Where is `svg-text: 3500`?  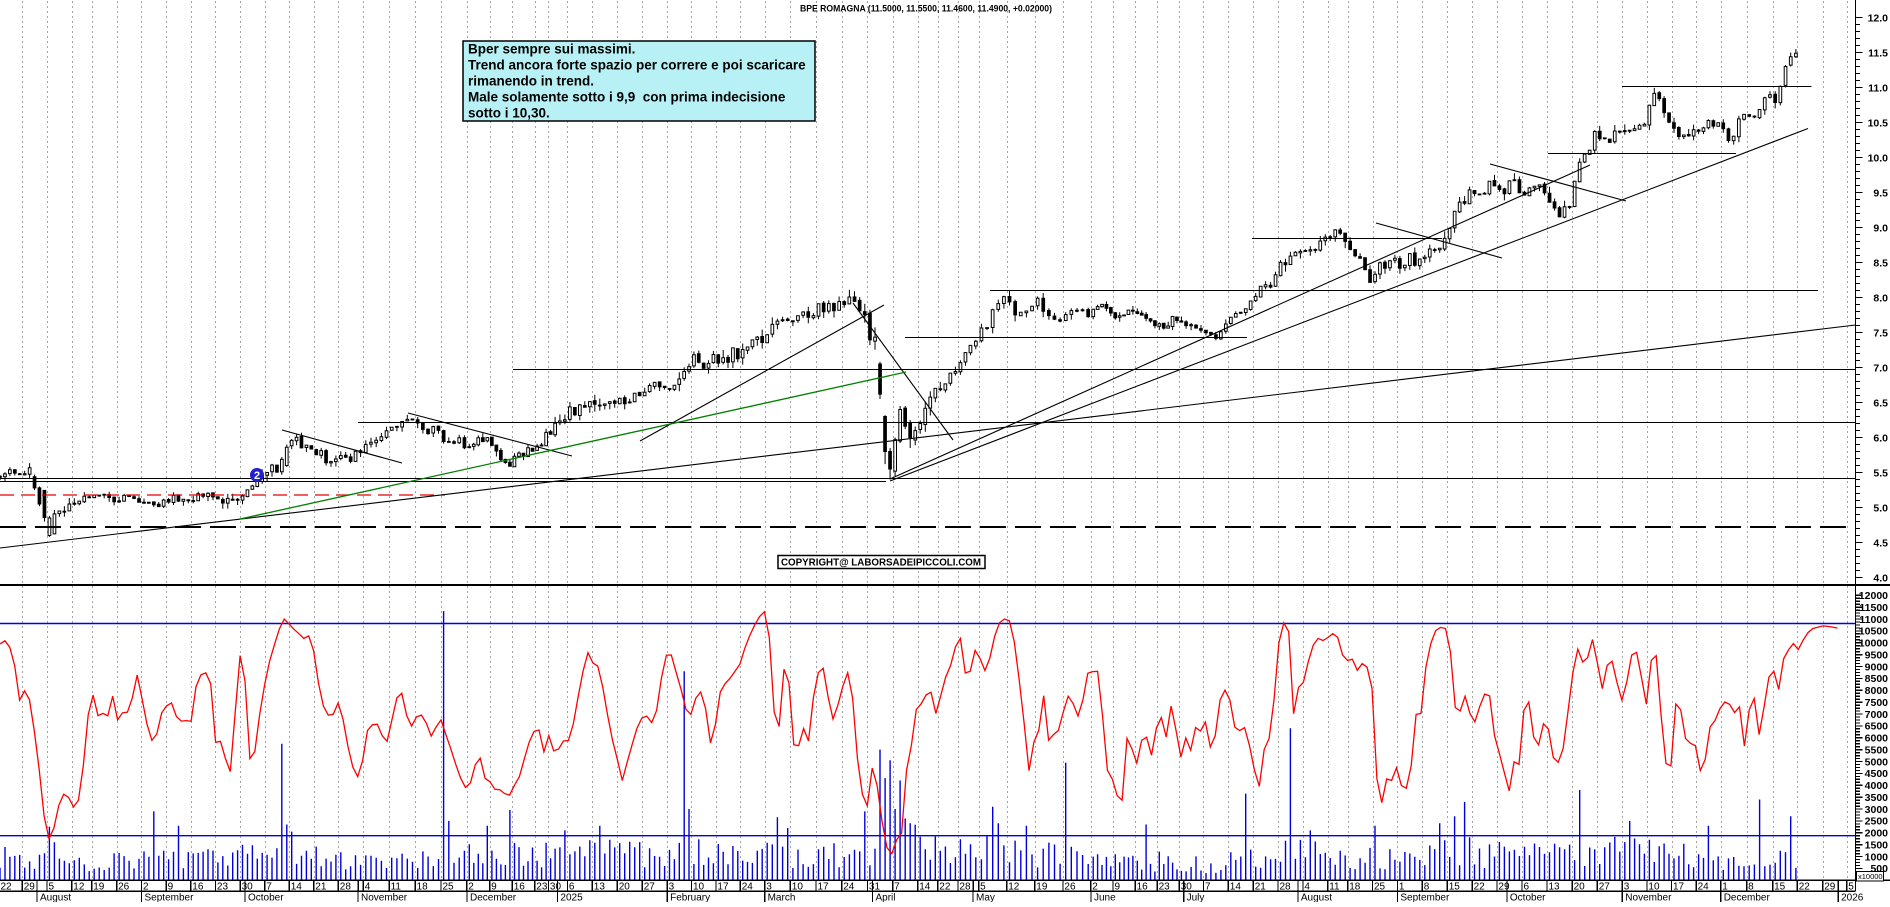 svg-text: 3500 is located at coordinates (1877, 798).